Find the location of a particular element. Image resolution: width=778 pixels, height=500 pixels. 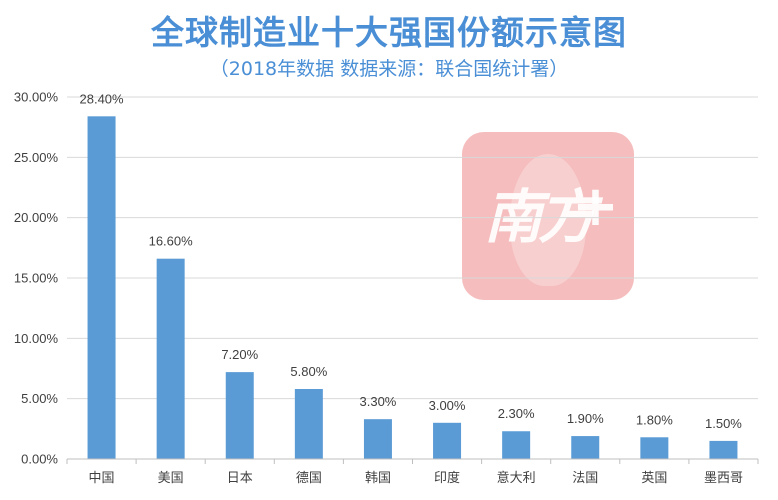

flame-icon is located at coordinates (548, 220).